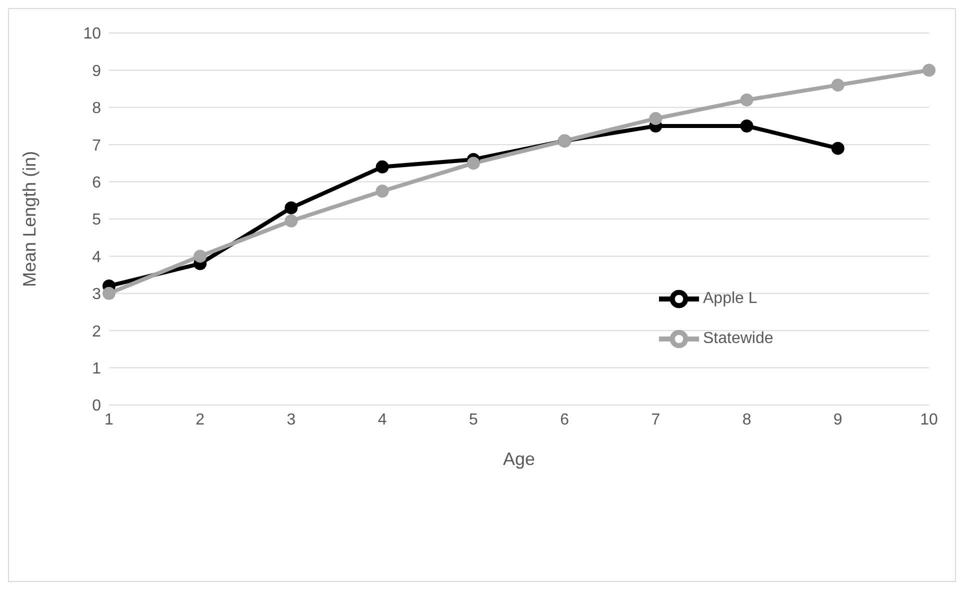 This screenshot has height=590, width=964. What do you see at coordinates (97, 109) in the screenshot?
I see `y-tick-label: 8` at bounding box center [97, 109].